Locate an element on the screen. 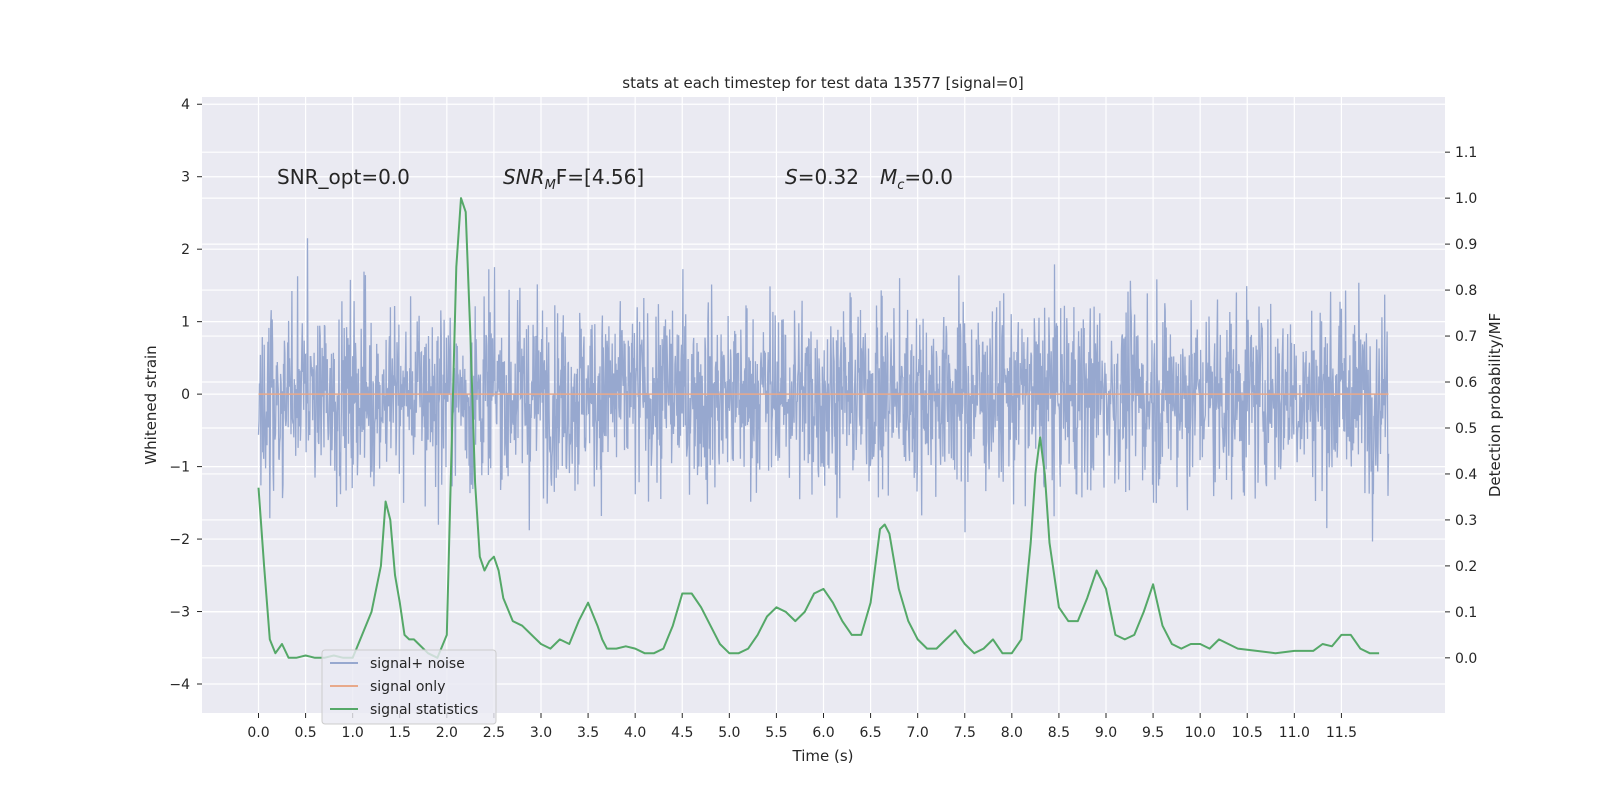 The image size is (1600, 800). x-tick-label: 3.0 is located at coordinates (541, 733).